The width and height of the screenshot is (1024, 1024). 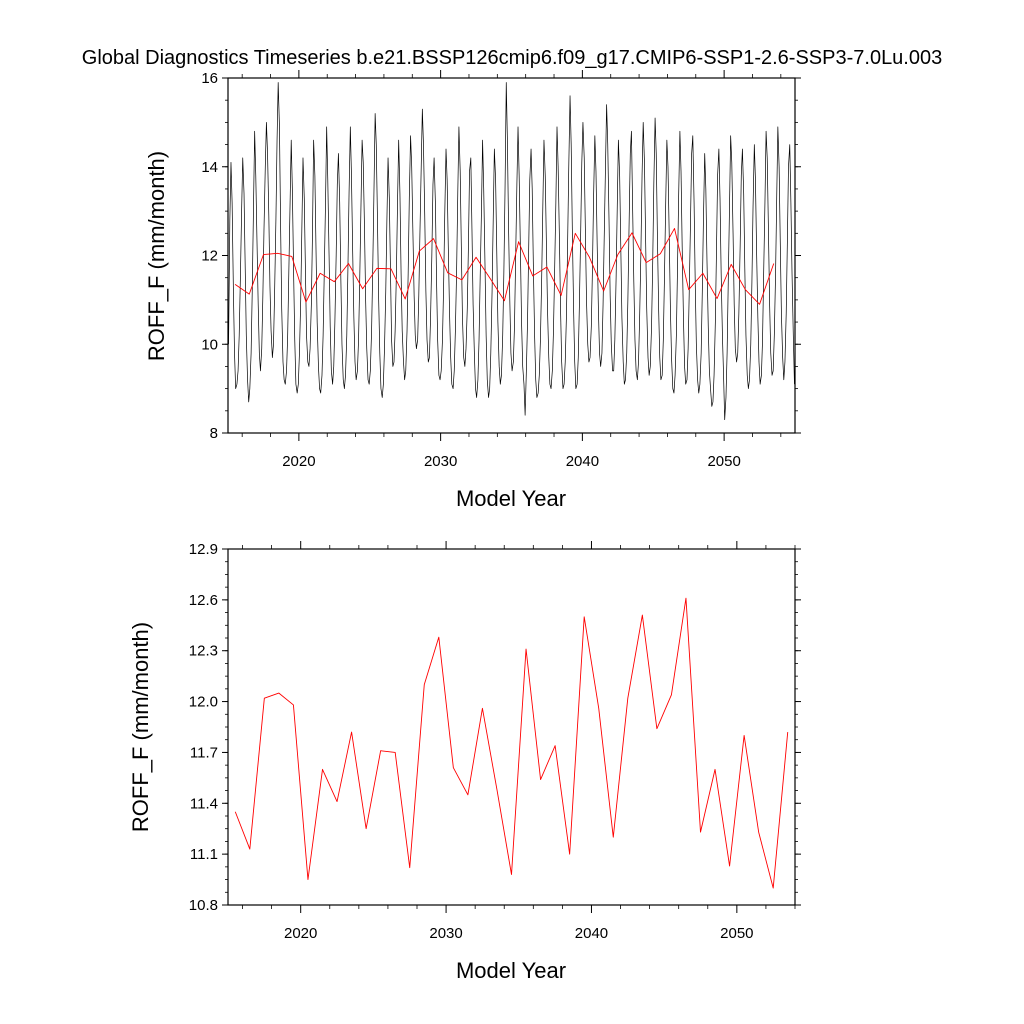 What do you see at coordinates (209, 167) in the screenshot?
I see `y-tick-label: 14` at bounding box center [209, 167].